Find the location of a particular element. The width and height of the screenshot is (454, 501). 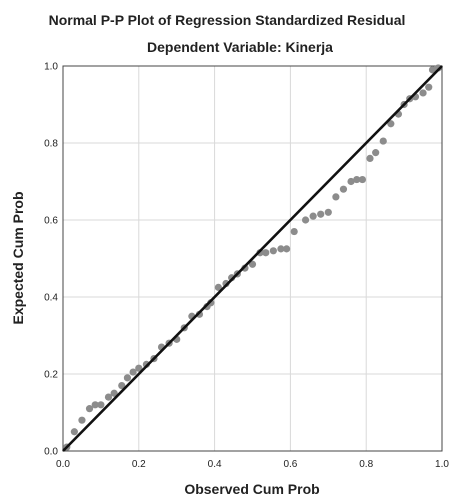

y-tick-label: 1.0 is located at coordinates (51, 67).